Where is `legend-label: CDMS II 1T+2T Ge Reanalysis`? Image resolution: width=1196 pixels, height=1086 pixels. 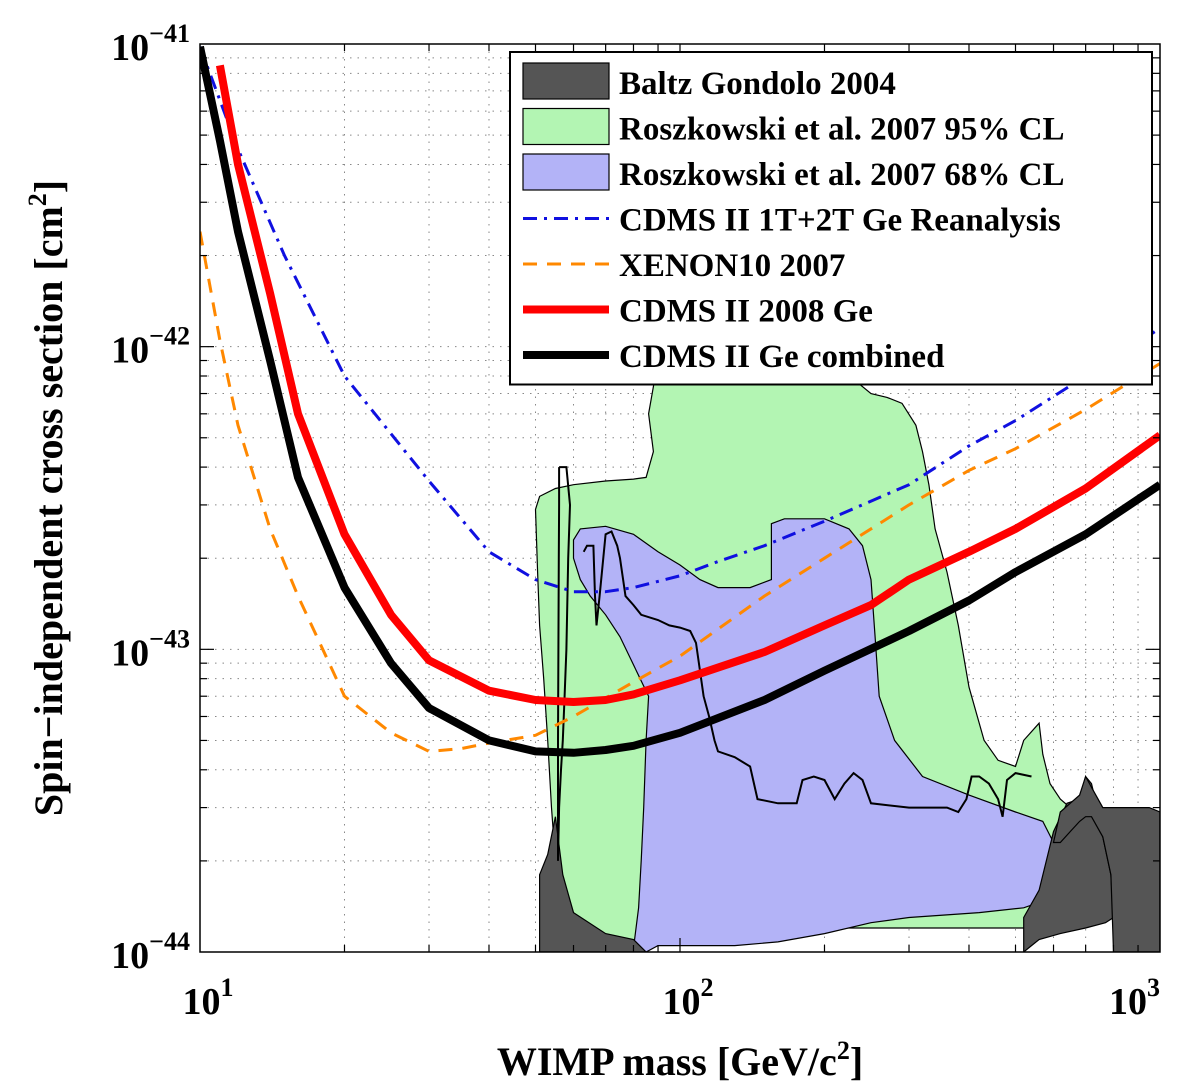 legend-label: CDMS II 1T+2T Ge Reanalysis is located at coordinates (840, 221).